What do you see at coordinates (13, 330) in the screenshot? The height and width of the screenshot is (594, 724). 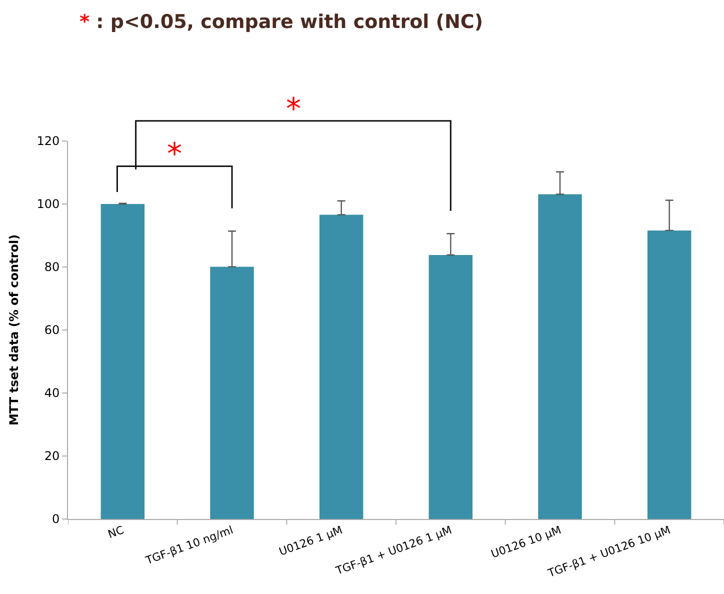 I see `y-axis-title: MTT tset data (% of control)` at bounding box center [13, 330].